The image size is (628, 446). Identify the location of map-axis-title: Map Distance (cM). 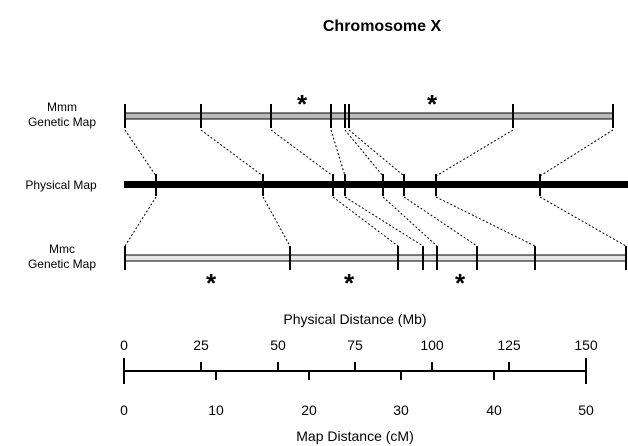
(354, 436).